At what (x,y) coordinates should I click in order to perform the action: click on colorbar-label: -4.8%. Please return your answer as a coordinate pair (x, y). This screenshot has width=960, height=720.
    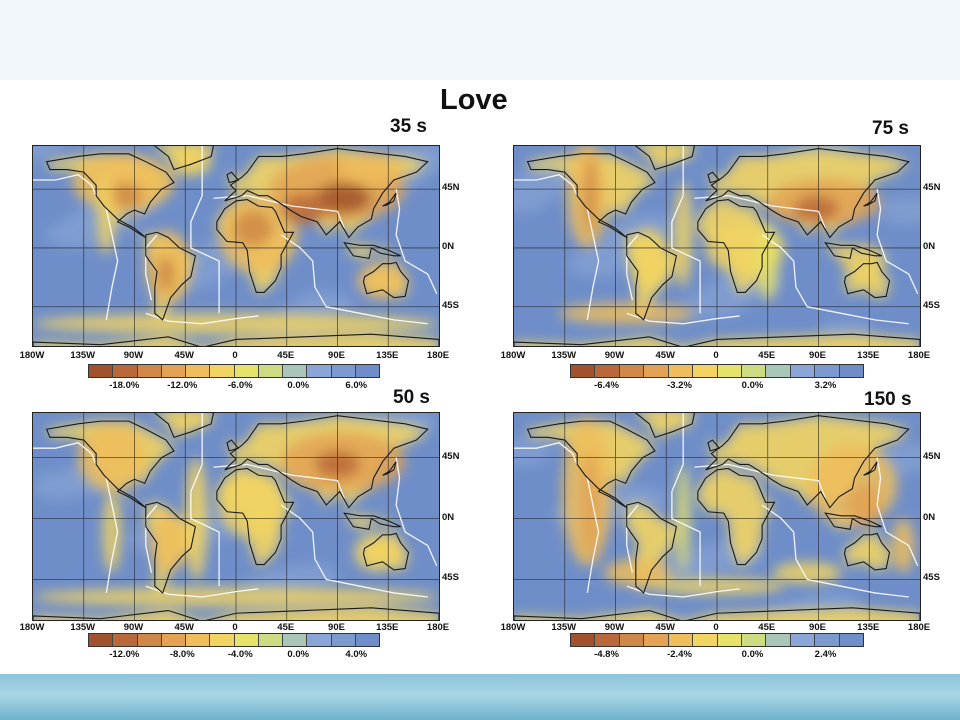
    Looking at the image, I should click on (606, 654).